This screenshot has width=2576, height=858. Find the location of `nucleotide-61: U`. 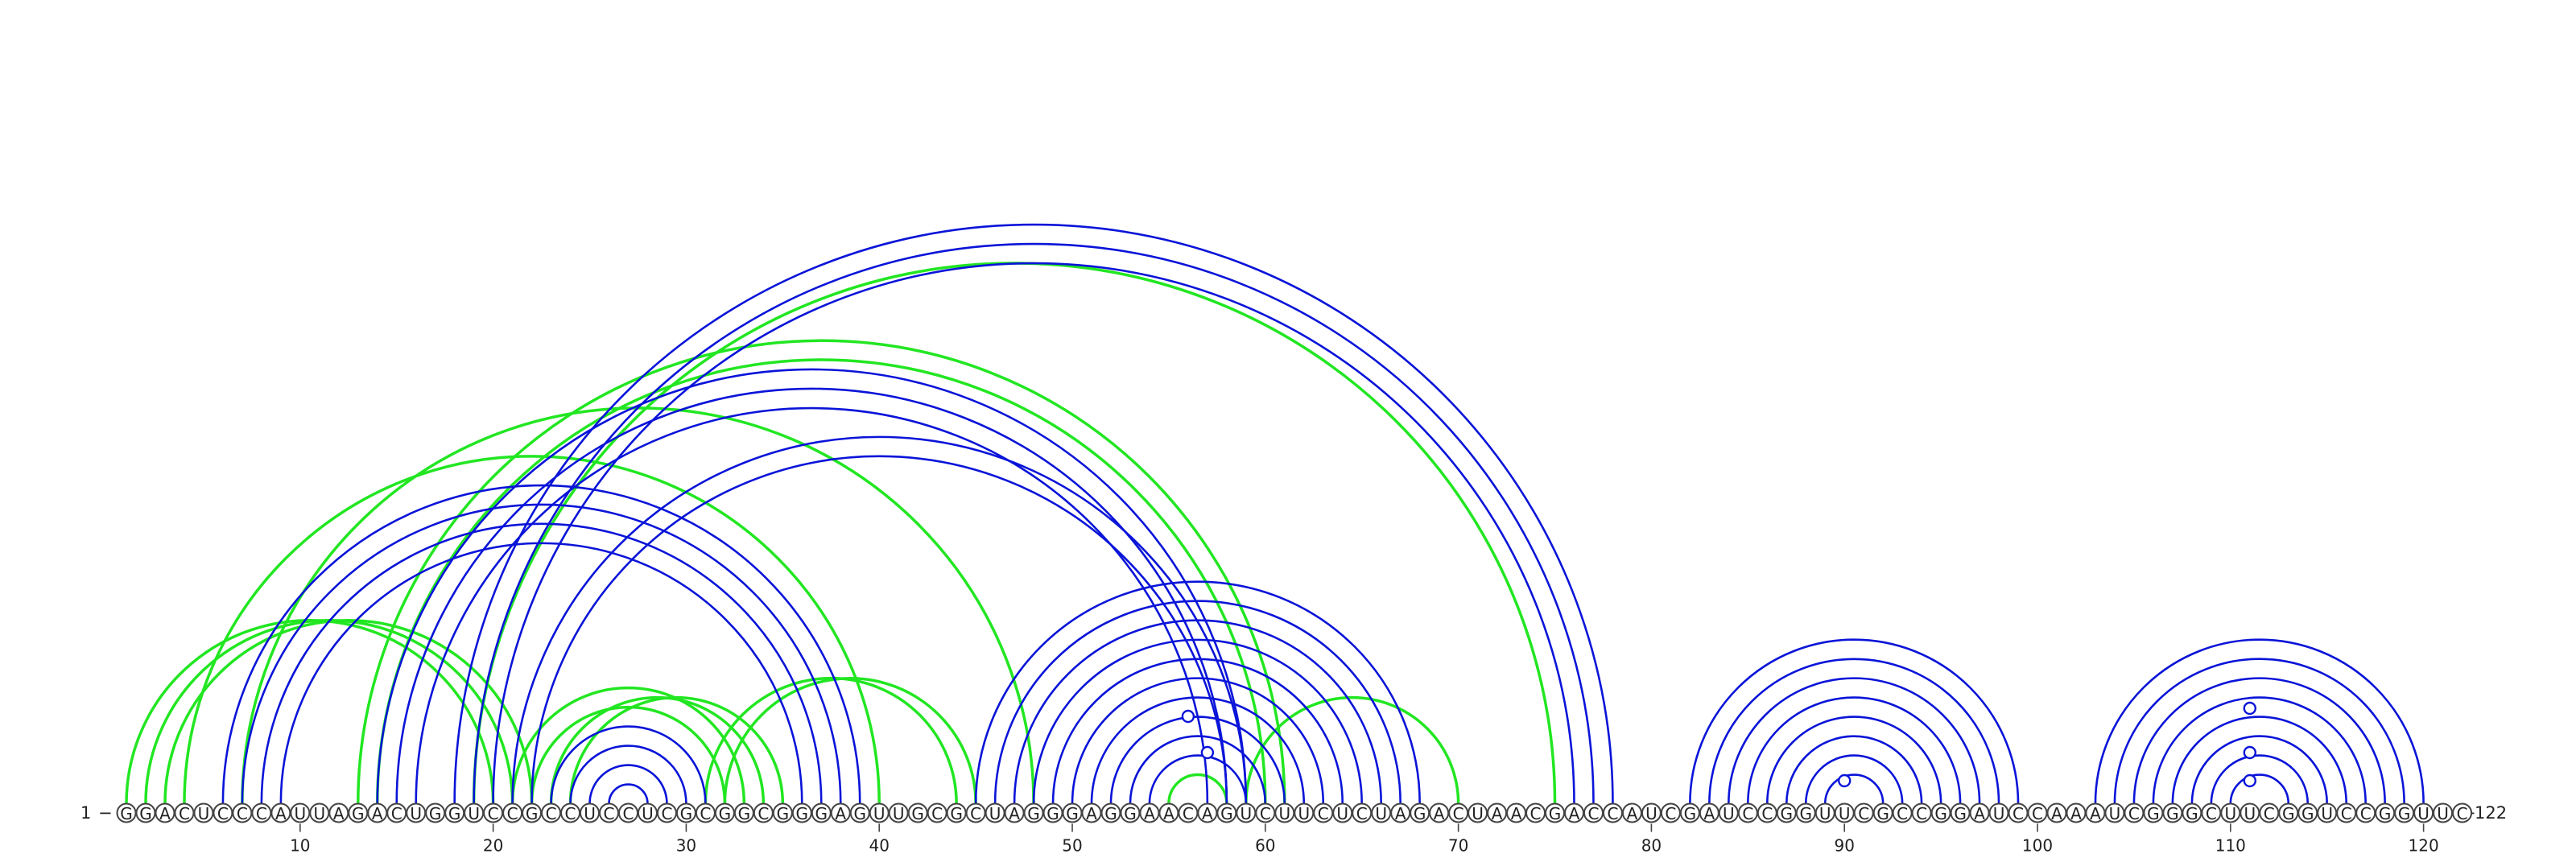

nucleotide-61: U is located at coordinates (1284, 813).